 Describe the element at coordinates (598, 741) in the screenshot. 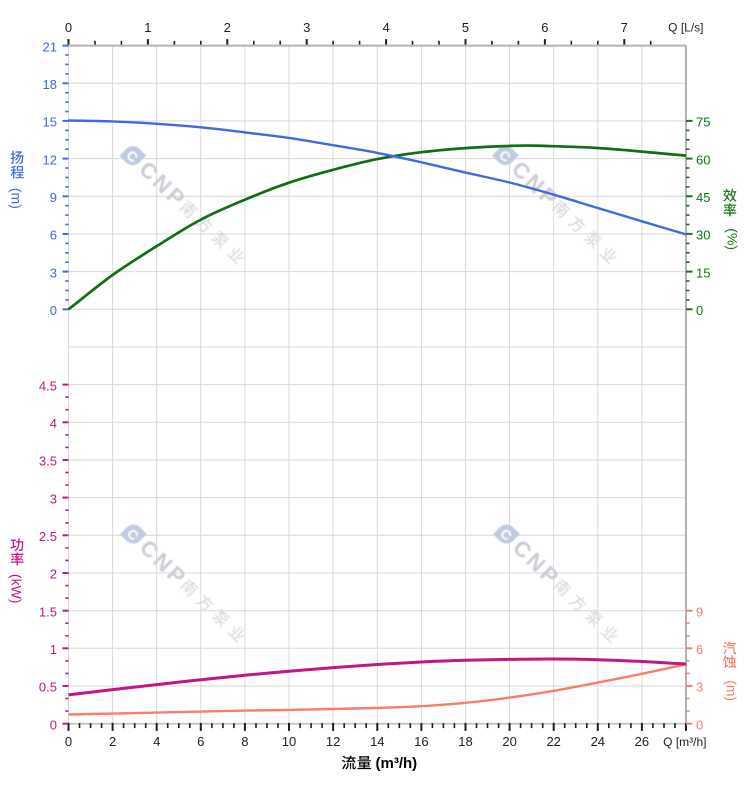

I see `svg-text: 24` at that location.